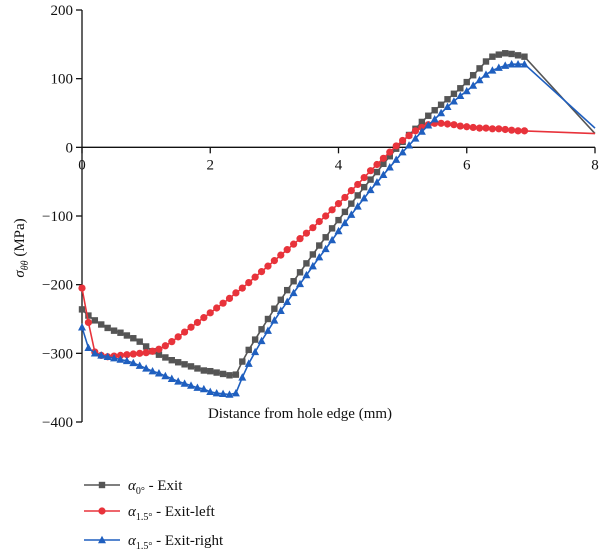 The image size is (600, 557). I want to click on legend-label: α1.5° - Exit-right, so click(176, 542).